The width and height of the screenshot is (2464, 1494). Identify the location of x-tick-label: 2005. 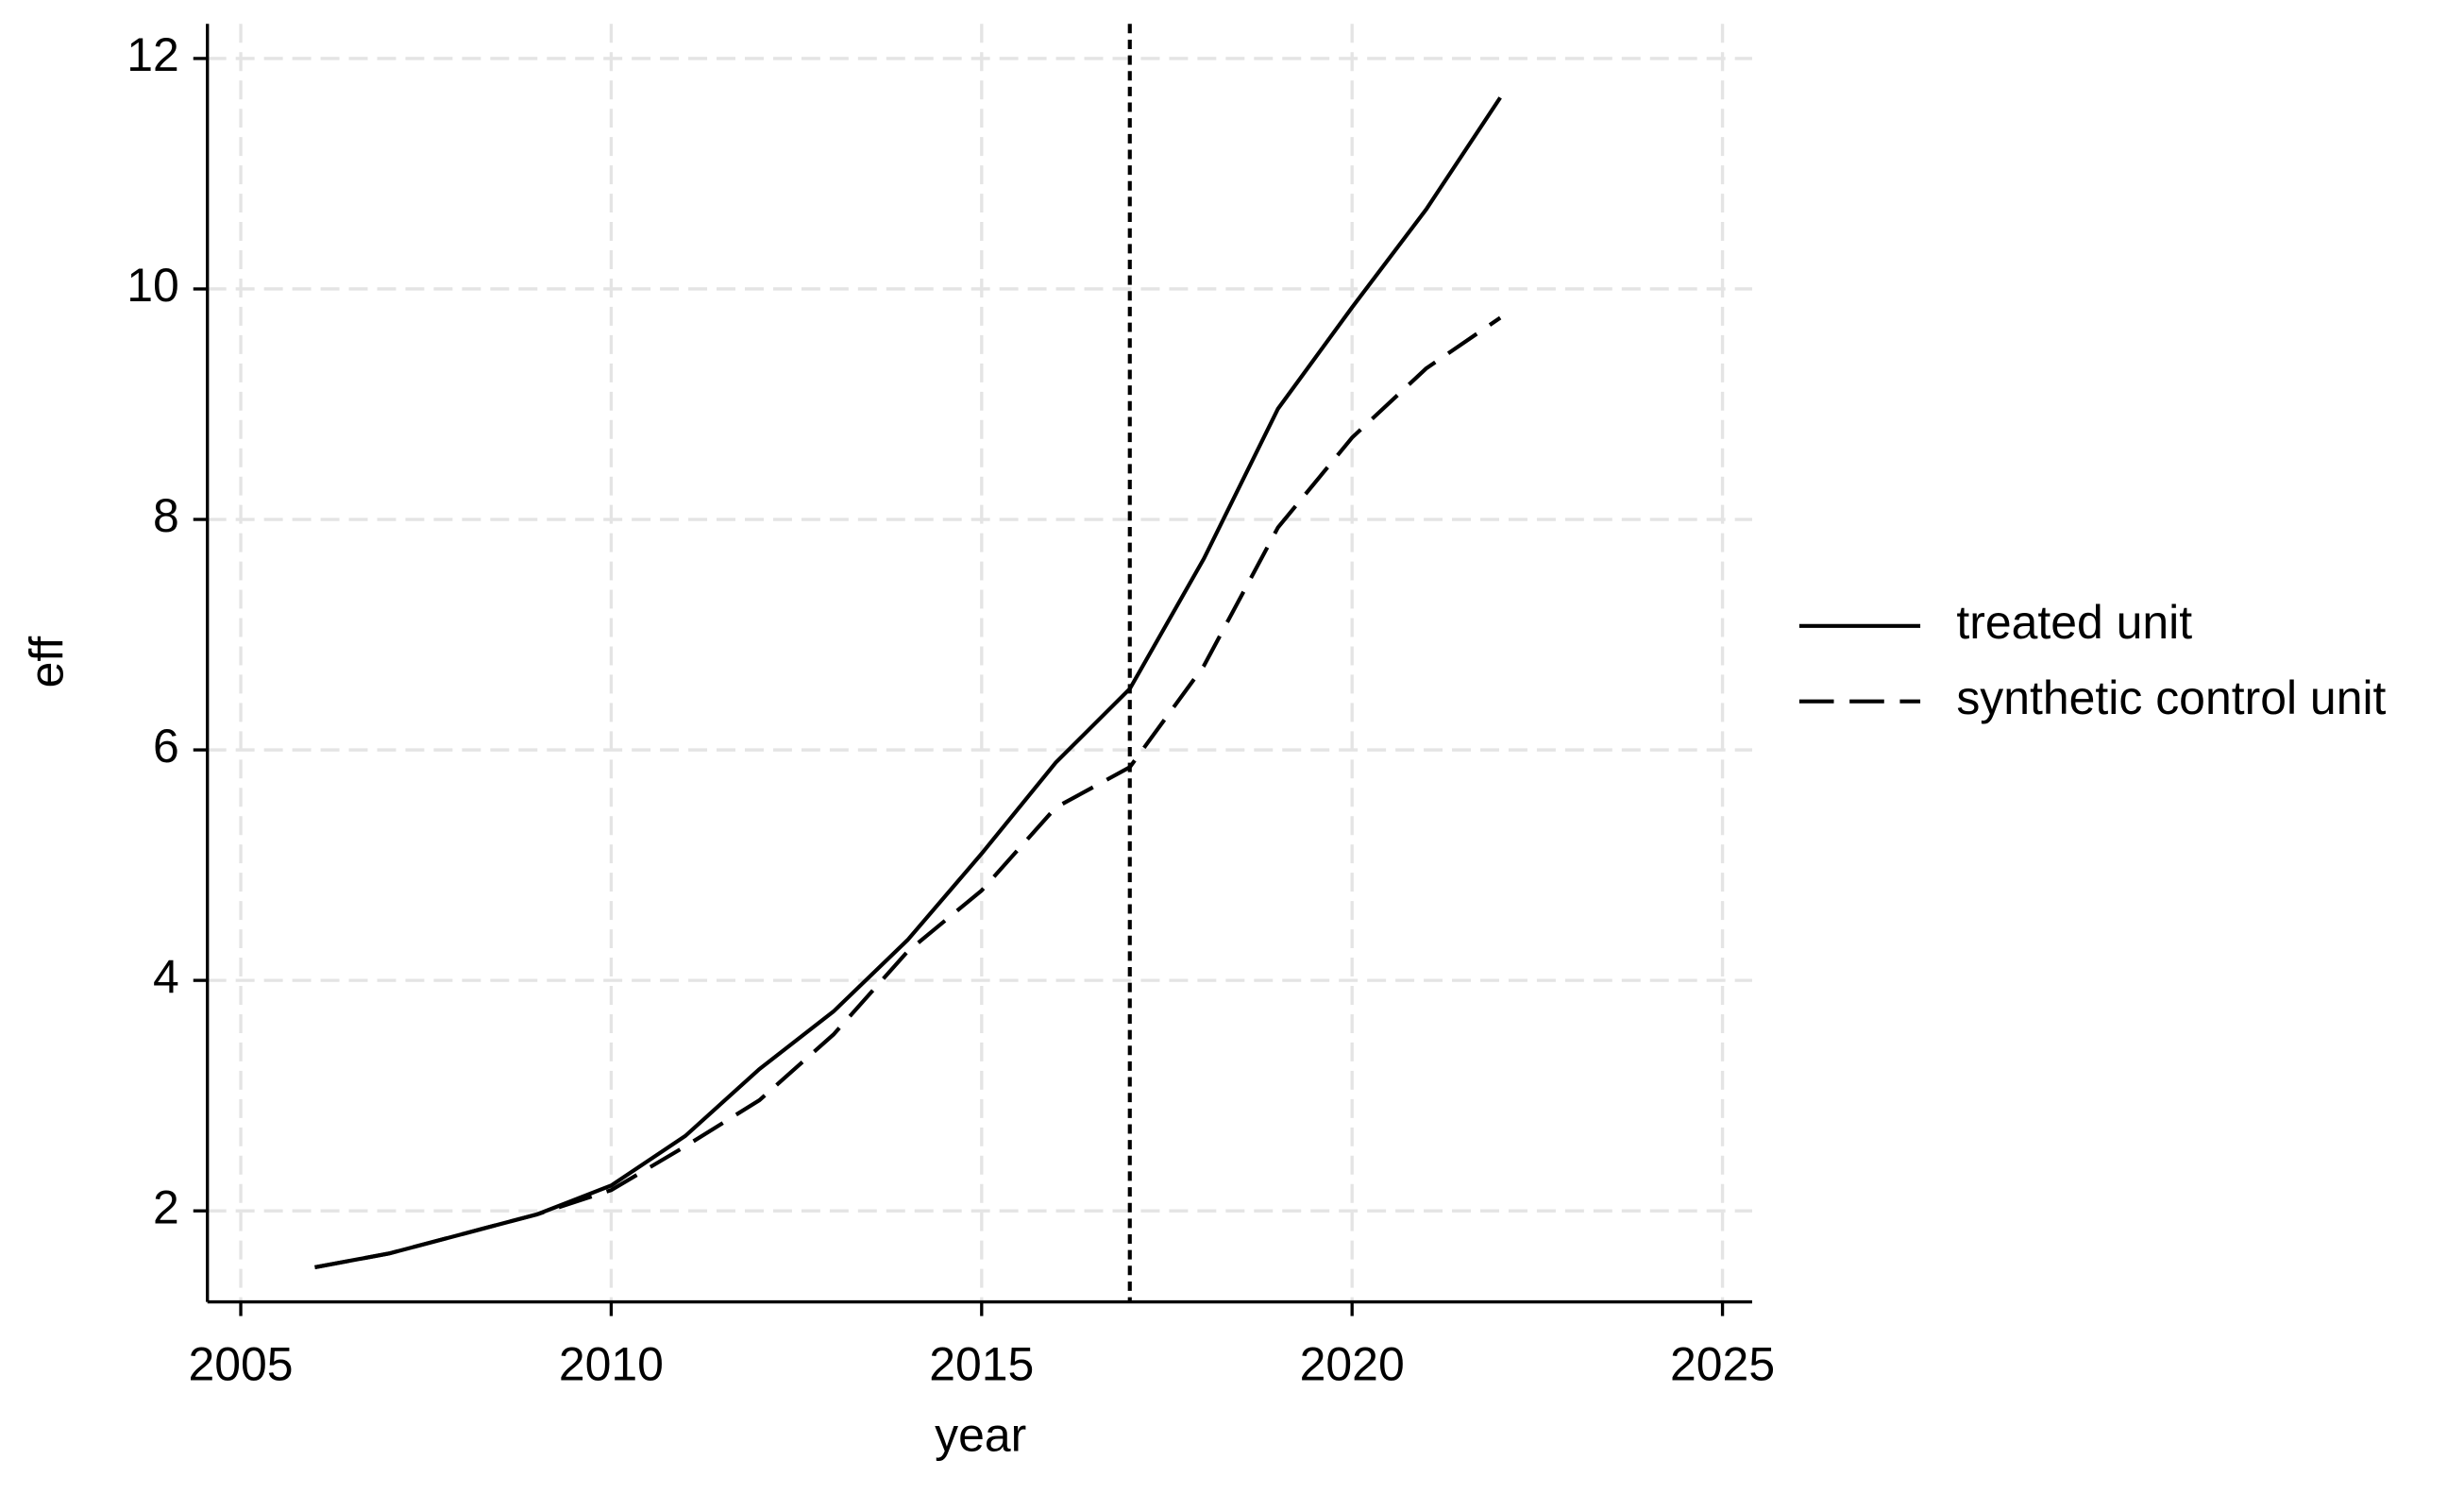
(241, 1365).